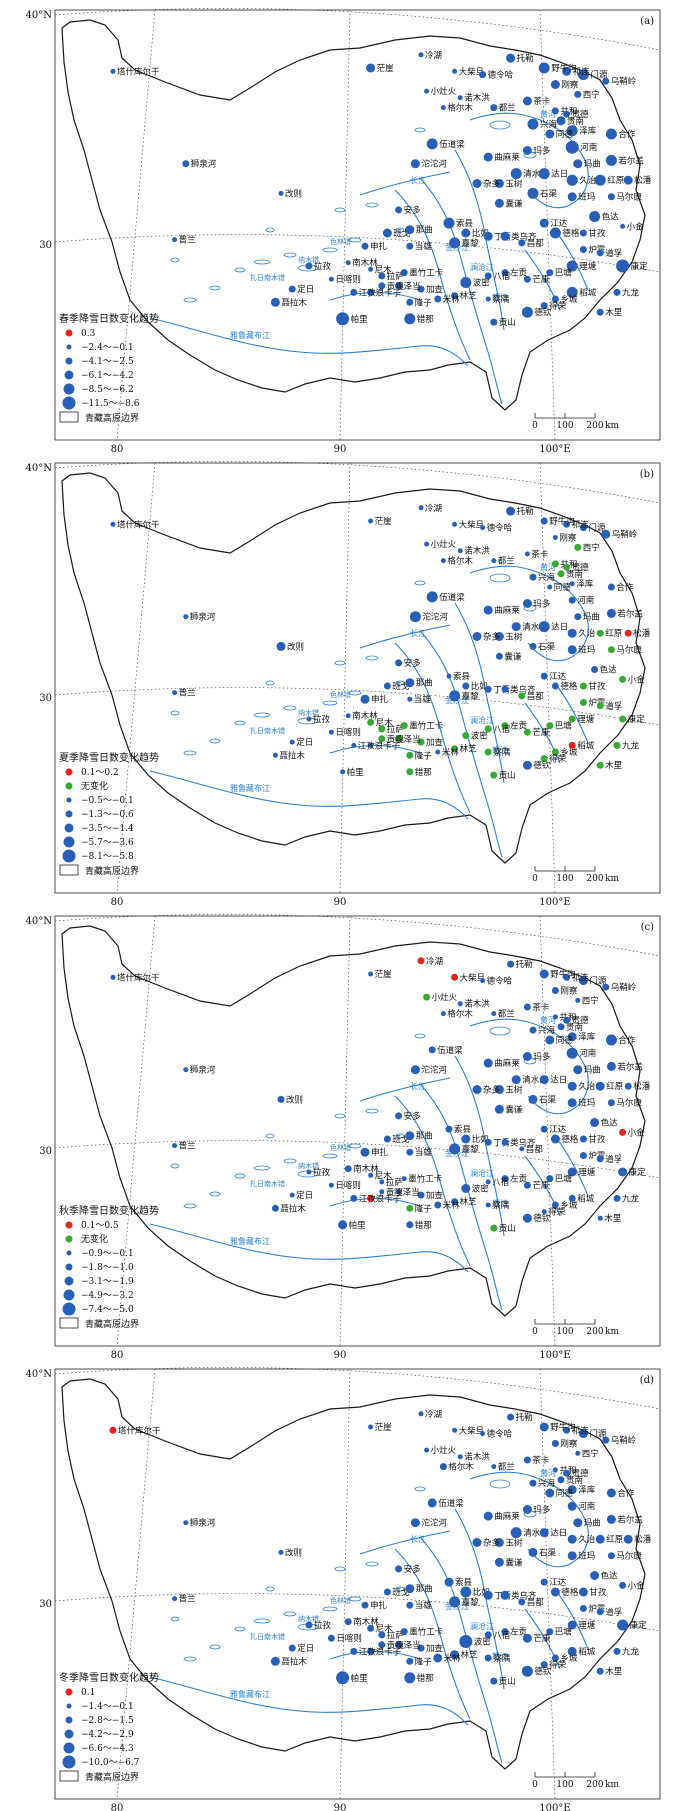 Image resolution: width=700 pixels, height=1811 pixels. What do you see at coordinates (401, 686) in the screenshot?
I see `station-label: 班戈` at bounding box center [401, 686].